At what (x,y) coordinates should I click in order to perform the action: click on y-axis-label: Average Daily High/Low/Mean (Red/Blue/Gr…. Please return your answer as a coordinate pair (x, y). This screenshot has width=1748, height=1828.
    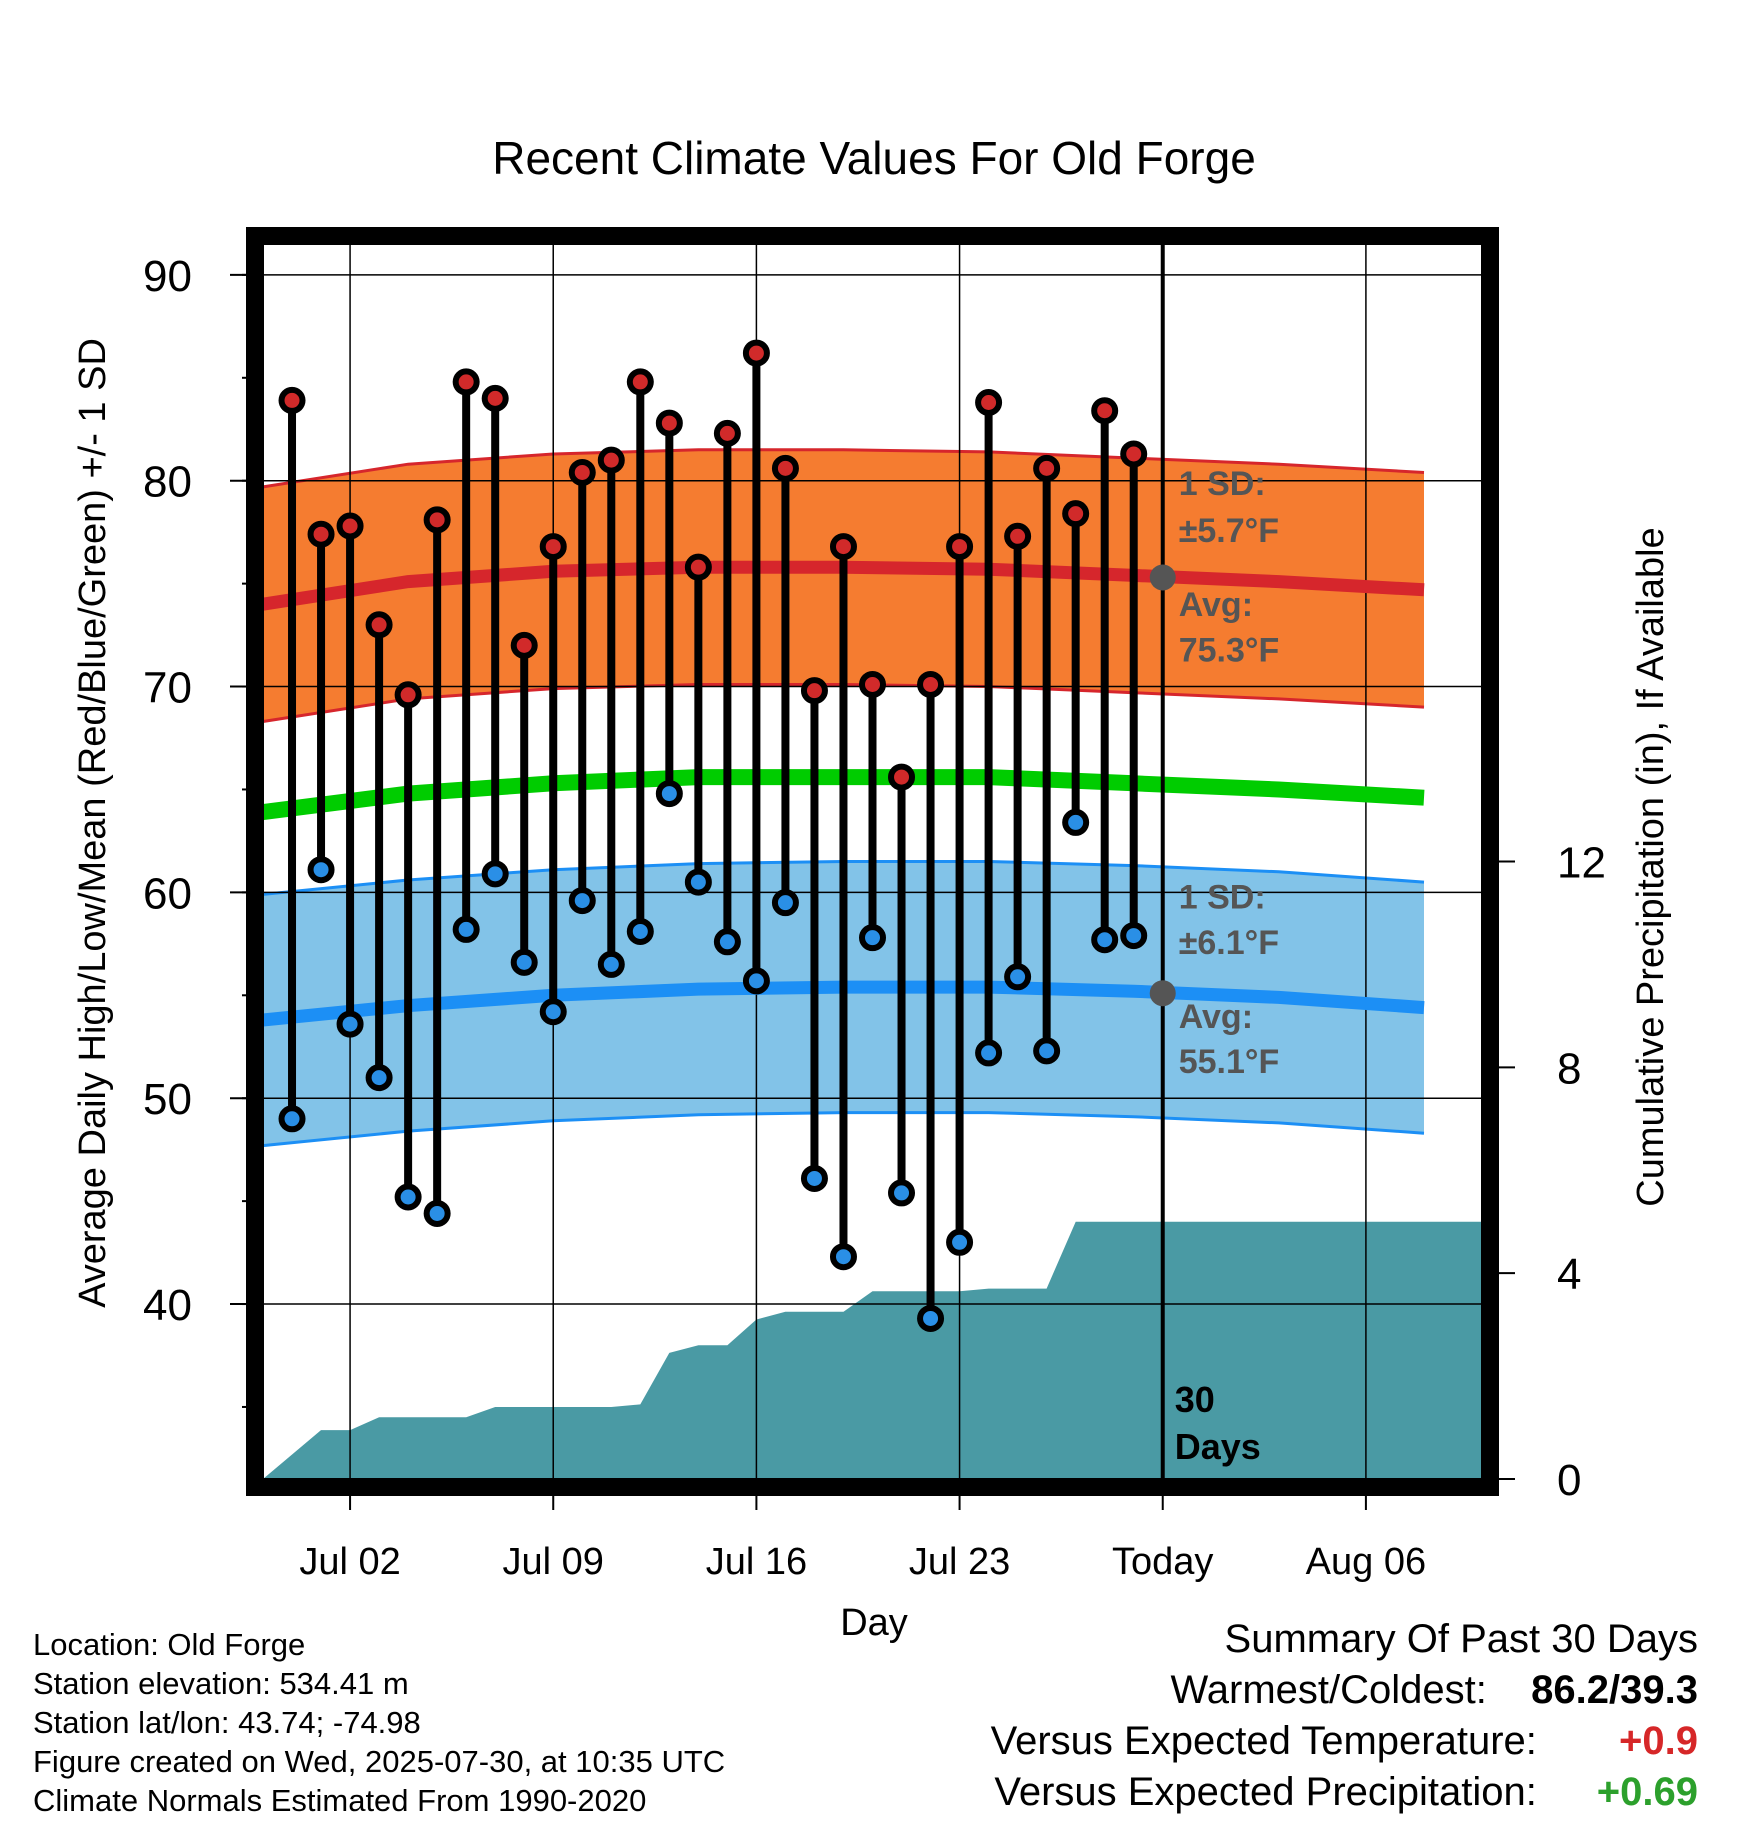
    Looking at the image, I should click on (93, 823).